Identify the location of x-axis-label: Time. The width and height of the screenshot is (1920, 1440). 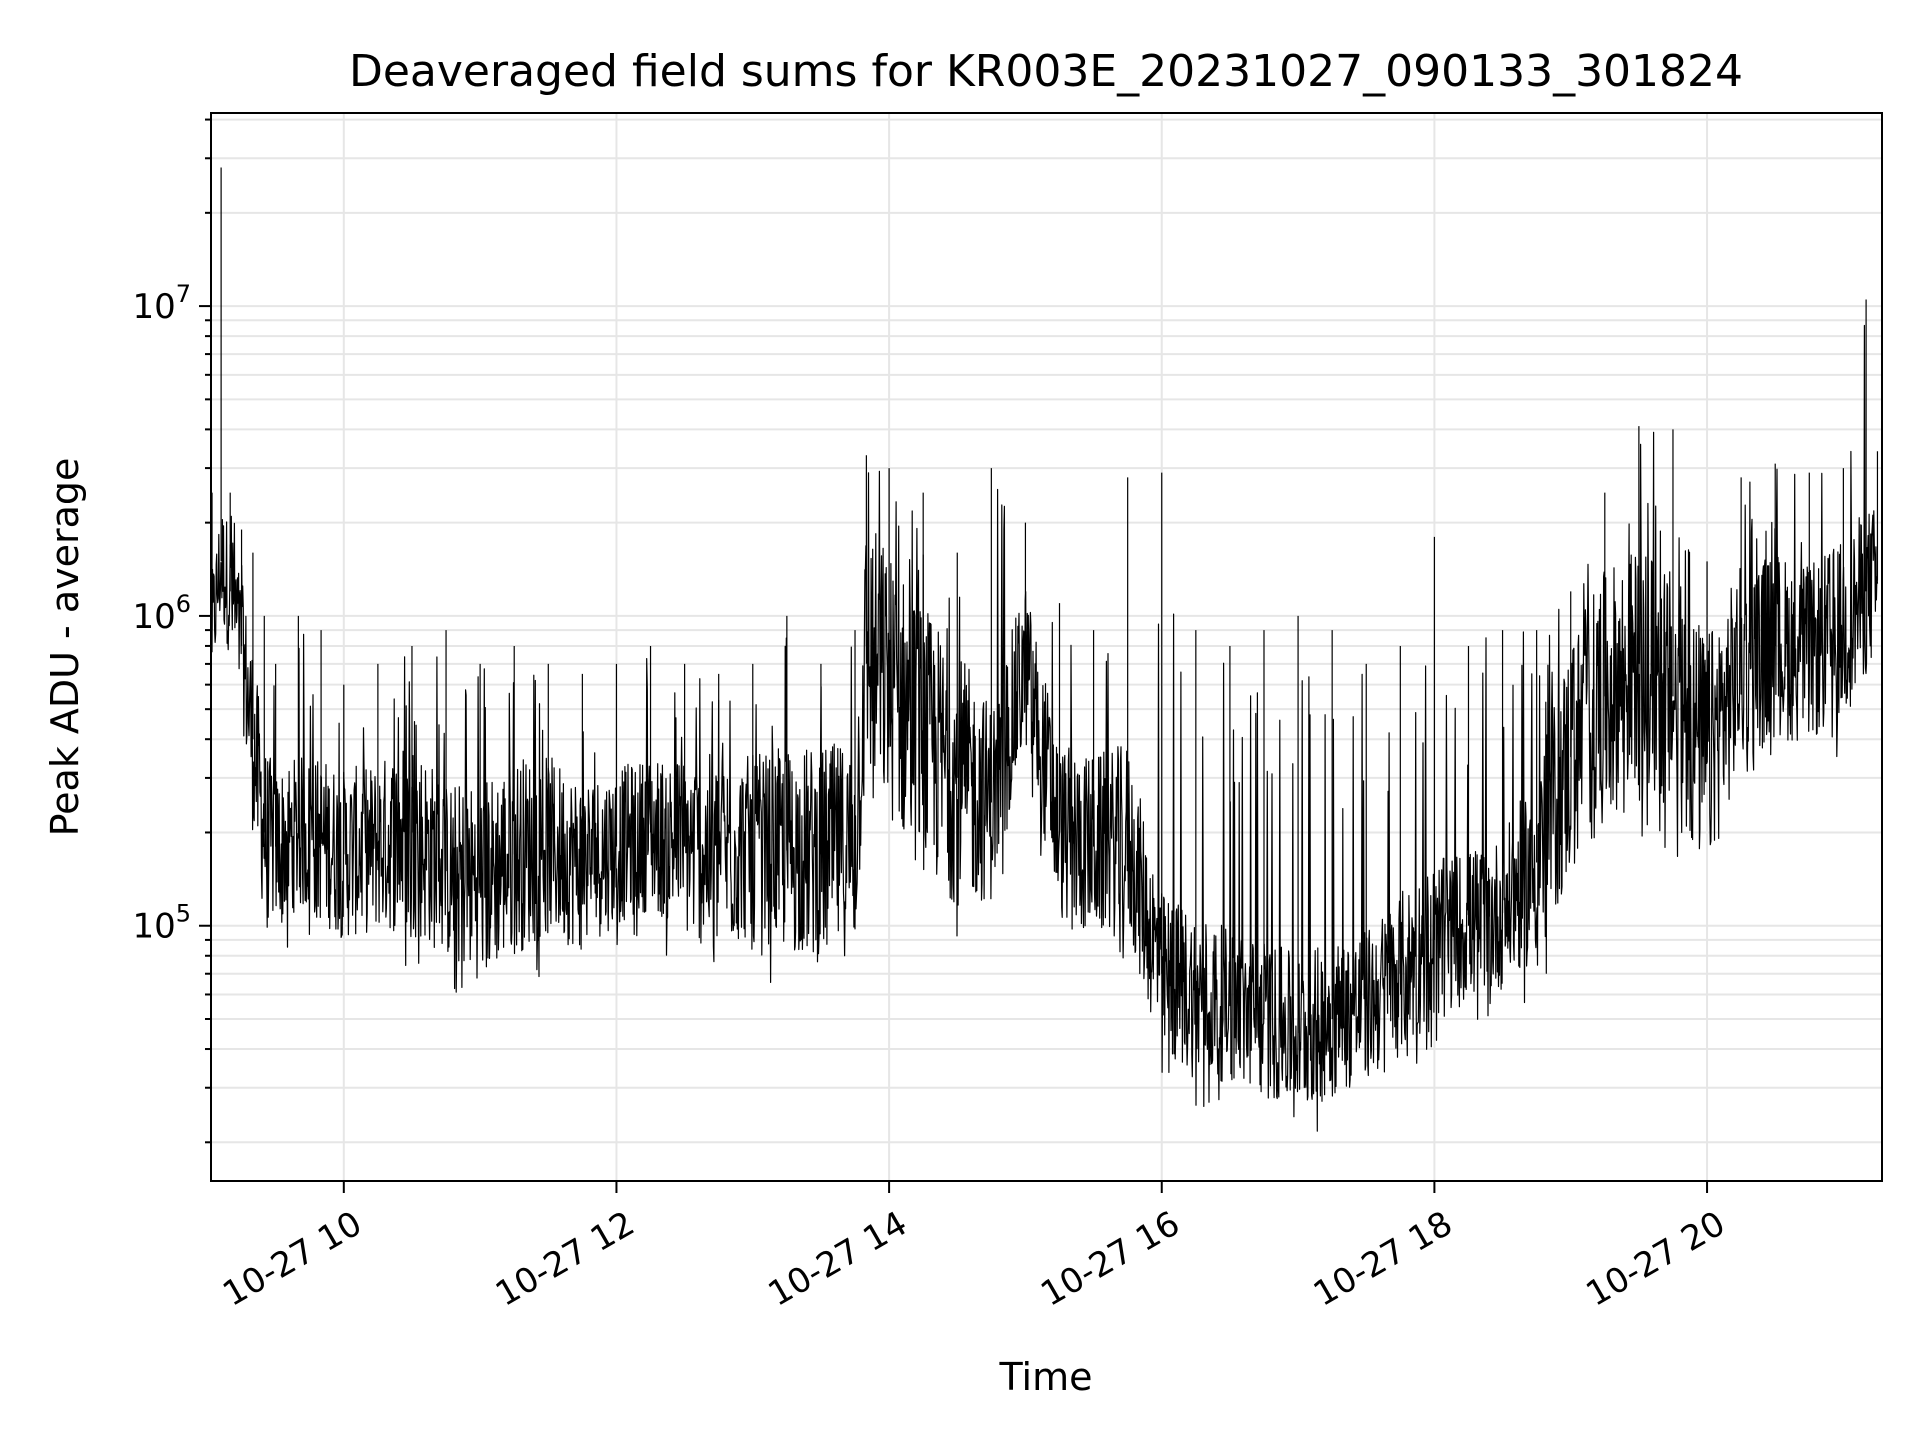
(1046, 1377).